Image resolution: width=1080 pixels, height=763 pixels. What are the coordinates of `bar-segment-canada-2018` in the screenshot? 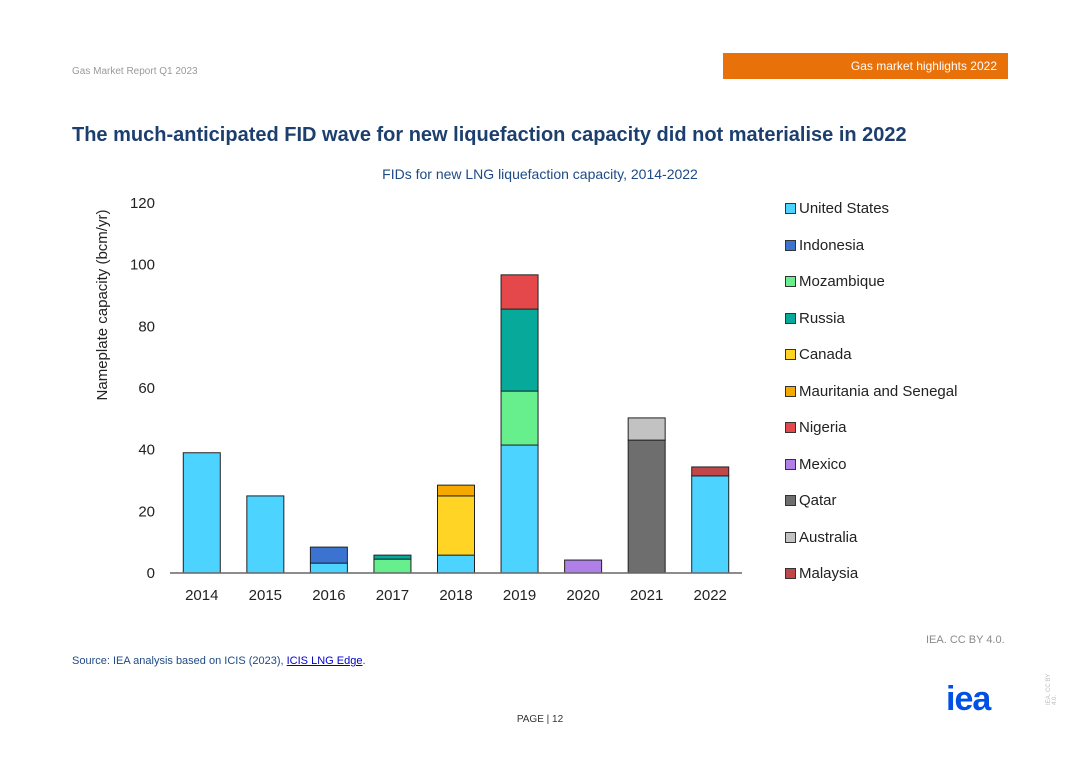 It's located at (456, 525).